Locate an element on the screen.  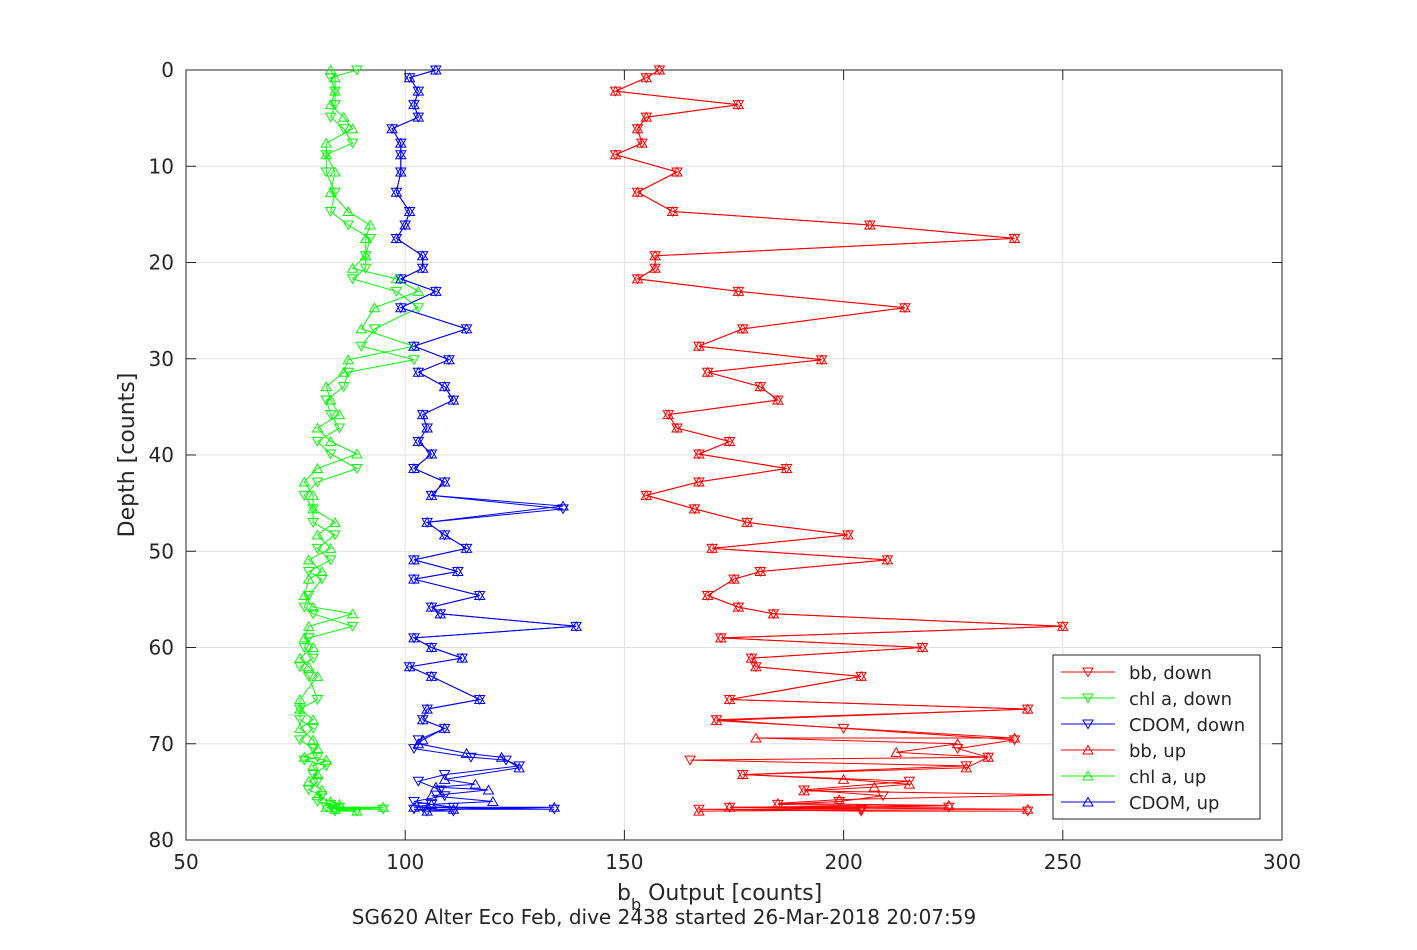
legend-entry: chl a, down is located at coordinates (1146, 699).